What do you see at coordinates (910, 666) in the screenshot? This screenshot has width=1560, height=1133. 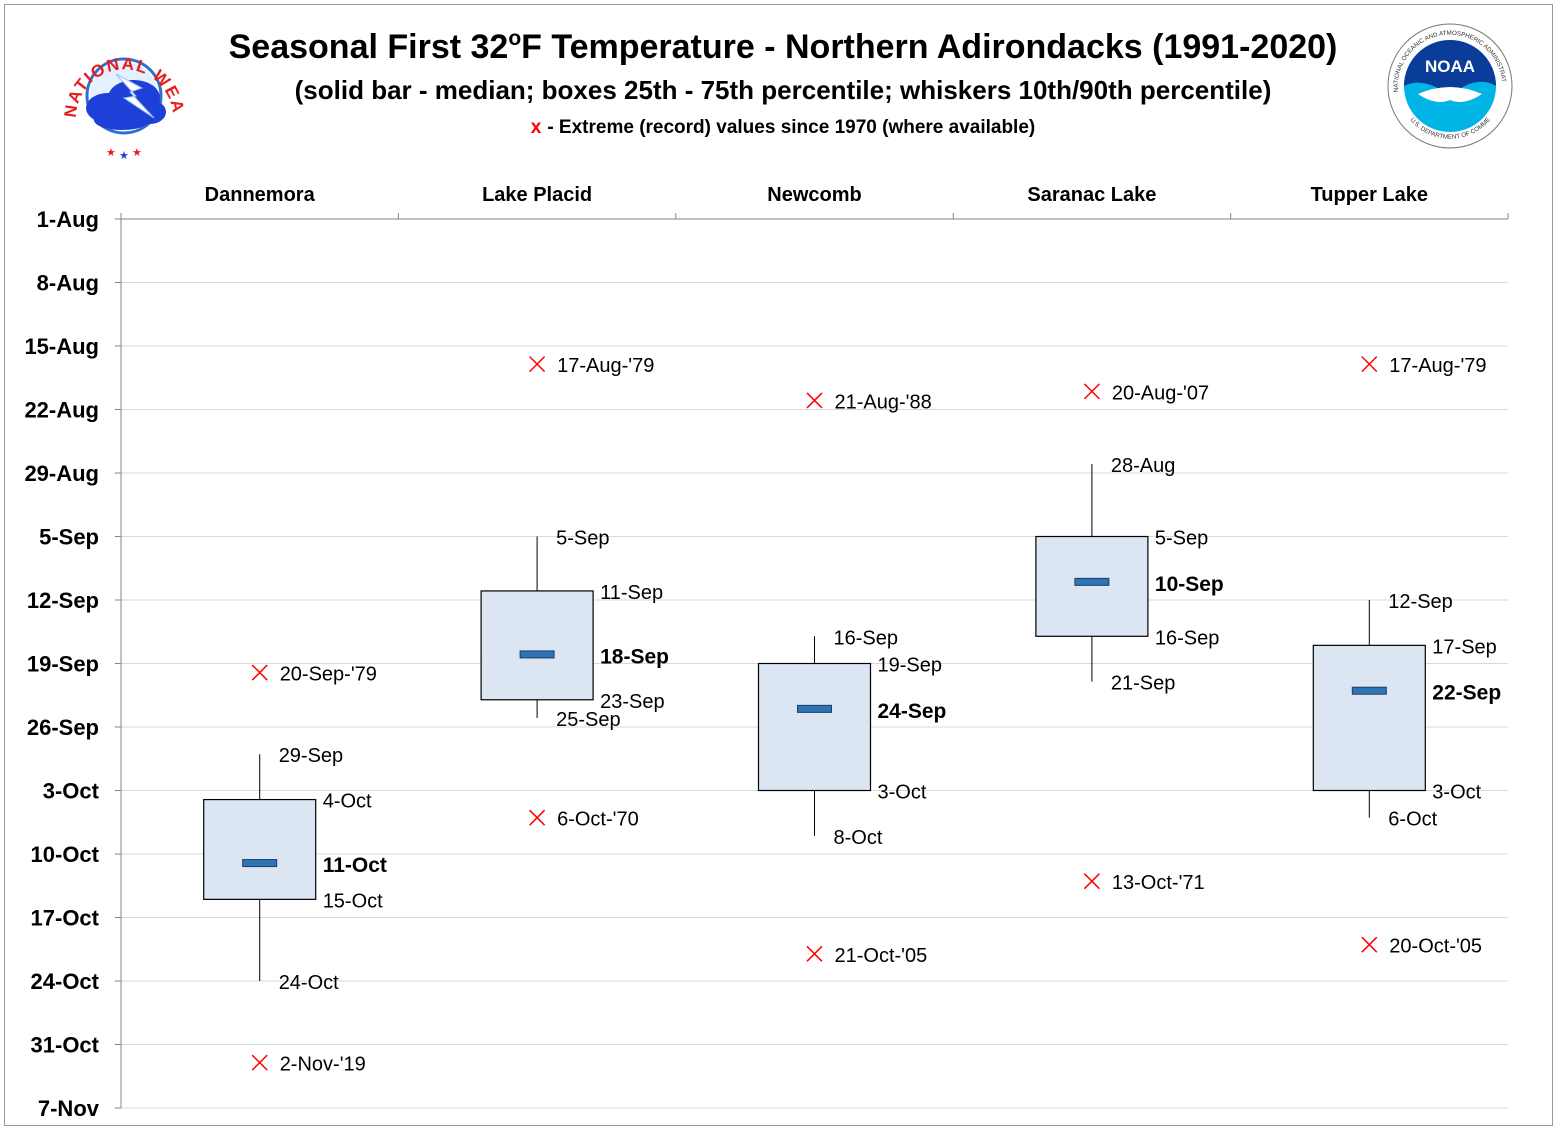 I see `p25-label: 19-Sep` at bounding box center [910, 666].